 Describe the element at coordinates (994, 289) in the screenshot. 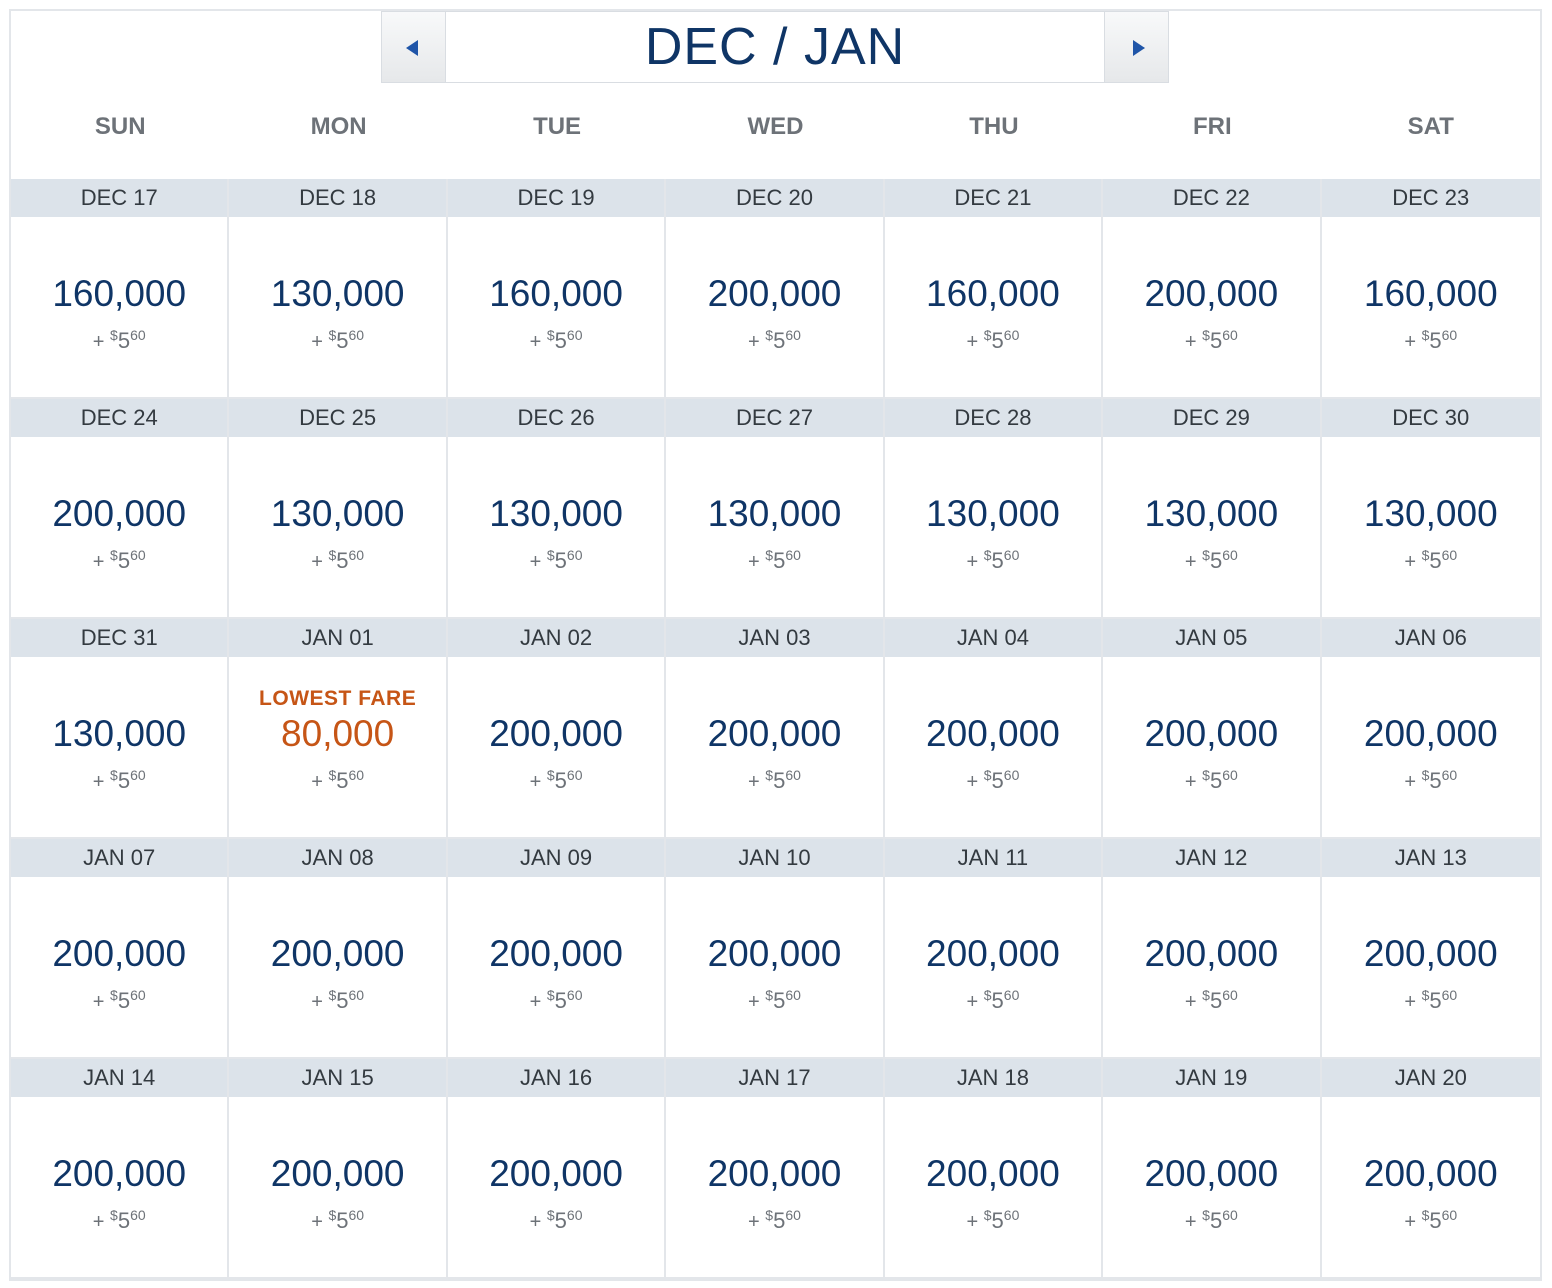

I see `day-cell: DEC 21 160,000 + $560` at that location.